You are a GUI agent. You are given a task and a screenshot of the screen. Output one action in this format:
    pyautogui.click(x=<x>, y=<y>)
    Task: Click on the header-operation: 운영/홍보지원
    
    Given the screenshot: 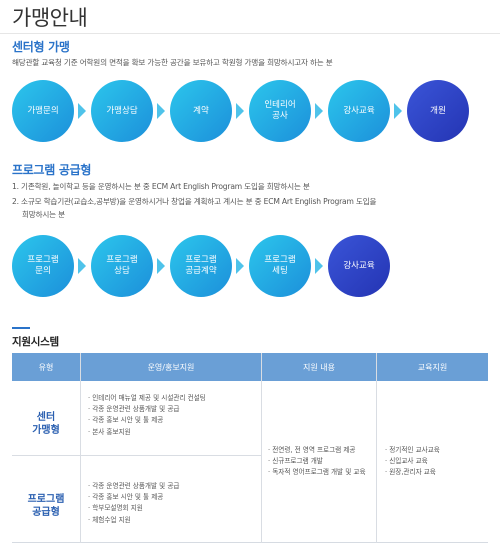 What is the action you would take?
    pyautogui.click(x=171, y=367)
    